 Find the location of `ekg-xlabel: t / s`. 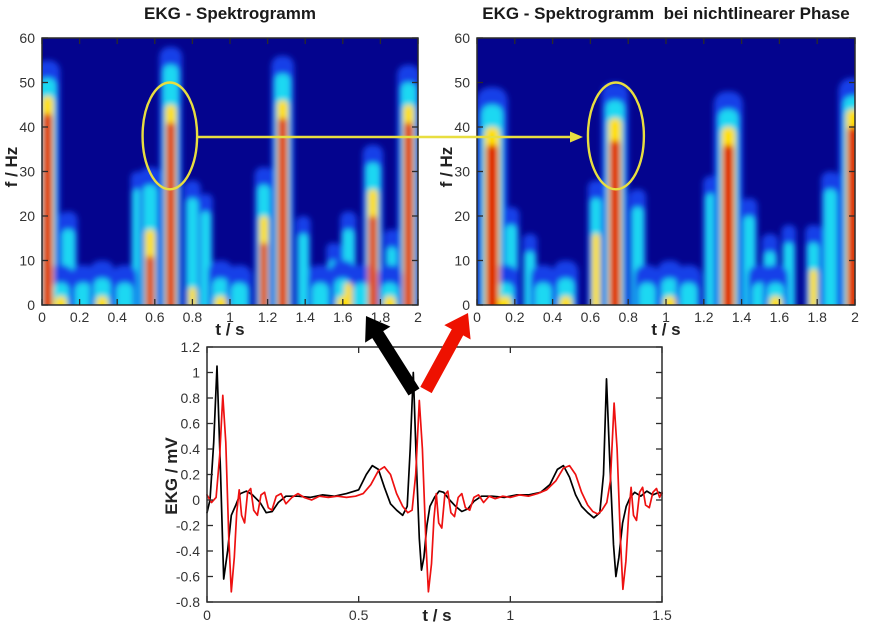

ekg-xlabel: t / s is located at coordinates (437, 615).